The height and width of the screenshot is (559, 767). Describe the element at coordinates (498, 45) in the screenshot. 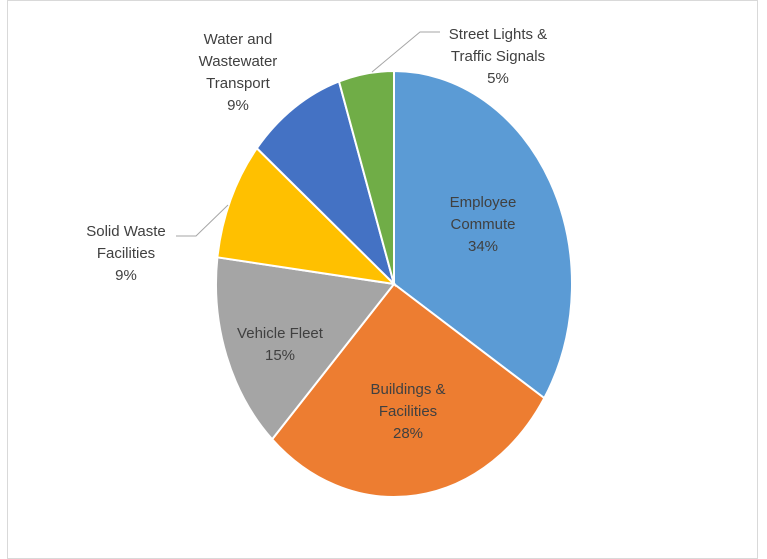

I see `category-label: Street Lights & Traffic Signals` at that location.